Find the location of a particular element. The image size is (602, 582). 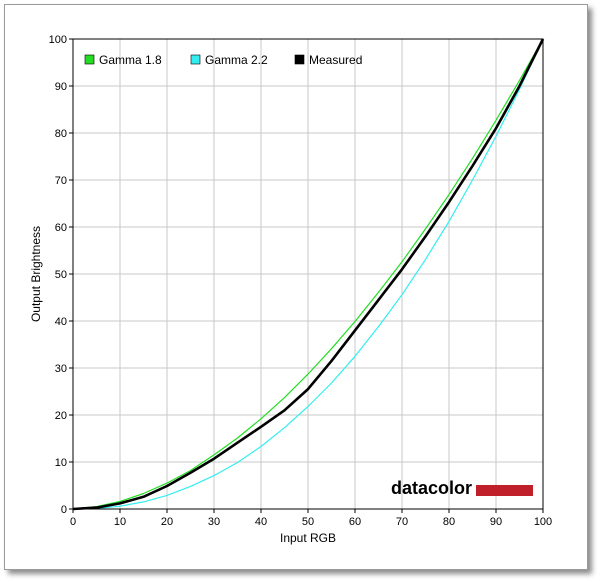

x-tick-label: 30 is located at coordinates (214, 522).